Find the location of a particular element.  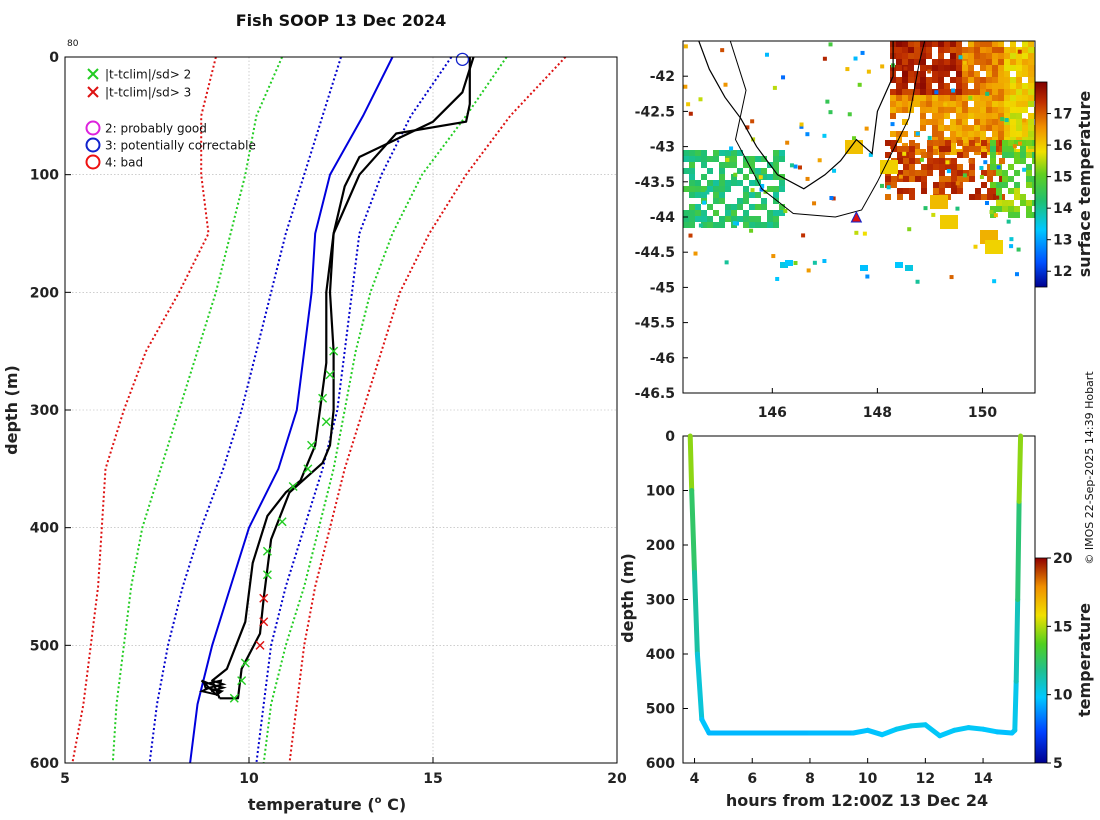

x-tick-label: 20 is located at coordinates (617, 779).